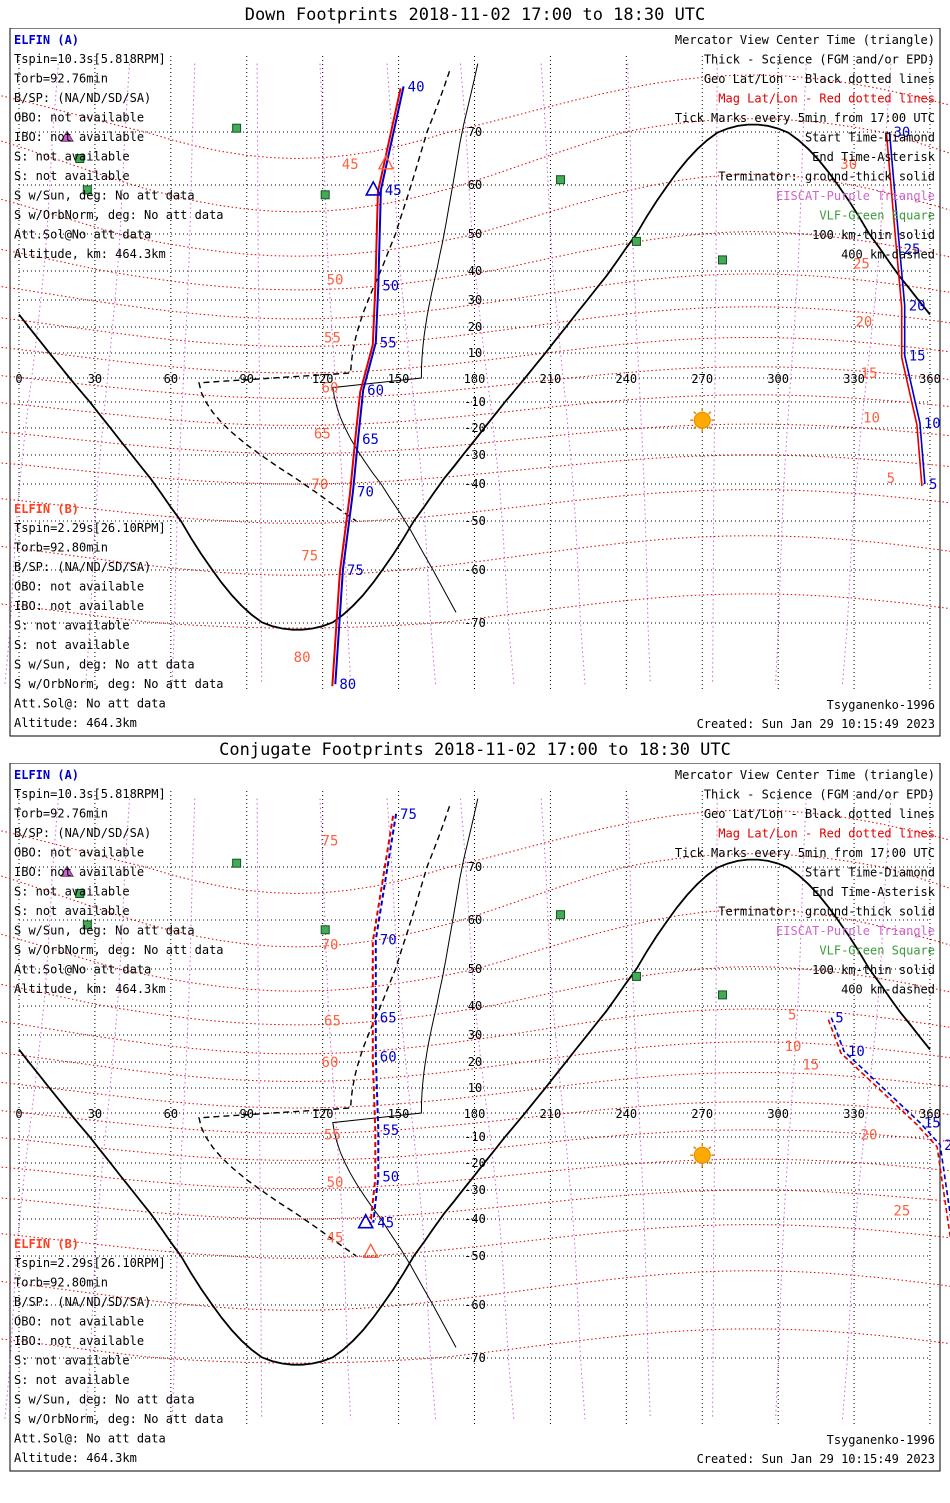 This screenshot has width=950, height=1503. I want to click on elfin-a-track, so click(385, 1018).